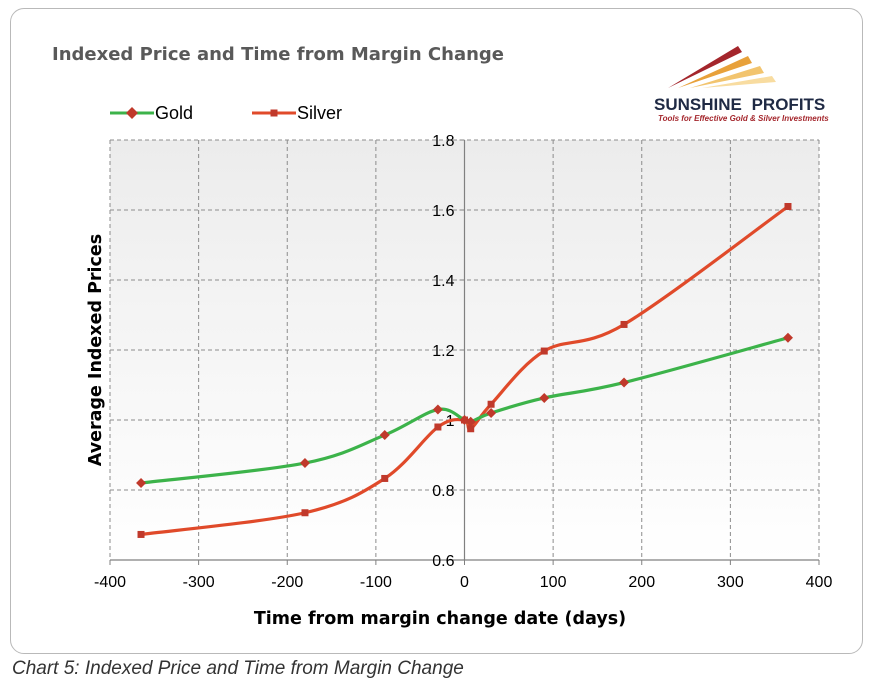 This screenshot has height=695, width=875. I want to click on legend-item-gold: Gold, so click(151, 113).